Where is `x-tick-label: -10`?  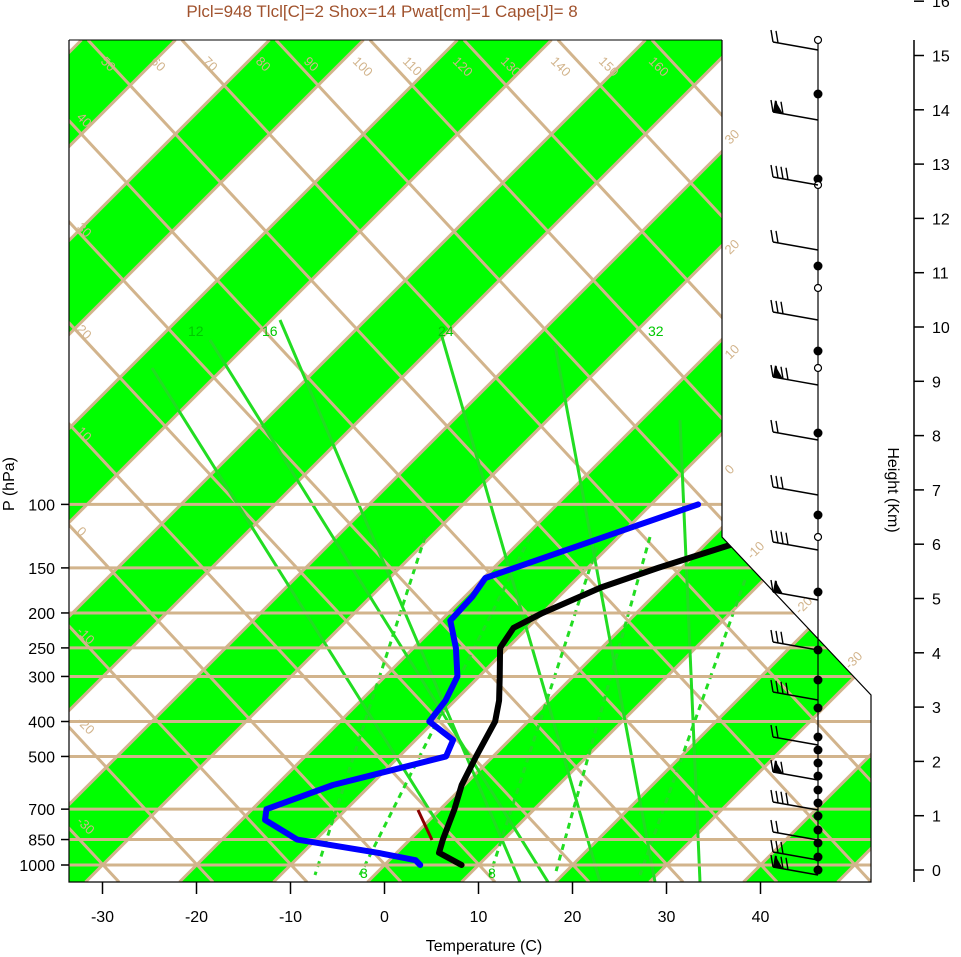
x-tick-label: -10 is located at coordinates (290, 917).